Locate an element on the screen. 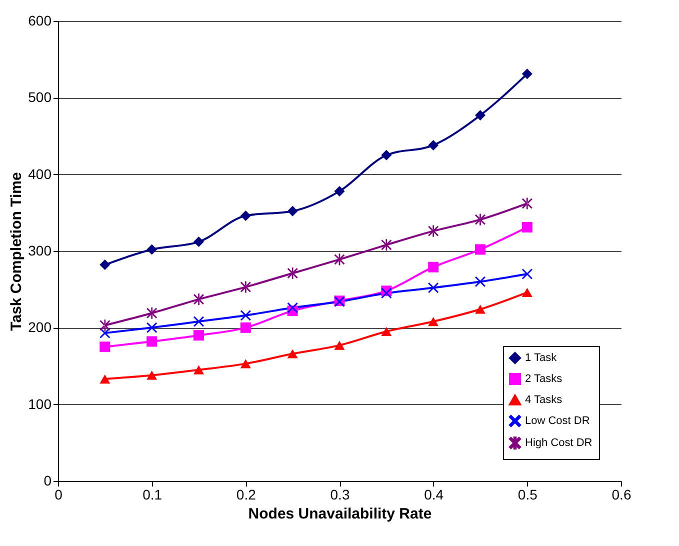 The image size is (679, 546). x-tick-label: 0.2 is located at coordinates (246, 494).